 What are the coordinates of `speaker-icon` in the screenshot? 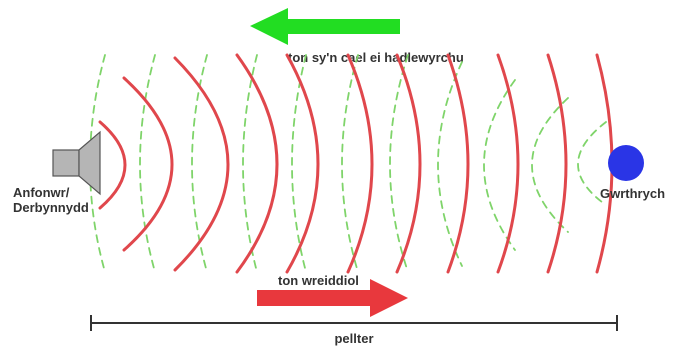 It's located at (76, 163).